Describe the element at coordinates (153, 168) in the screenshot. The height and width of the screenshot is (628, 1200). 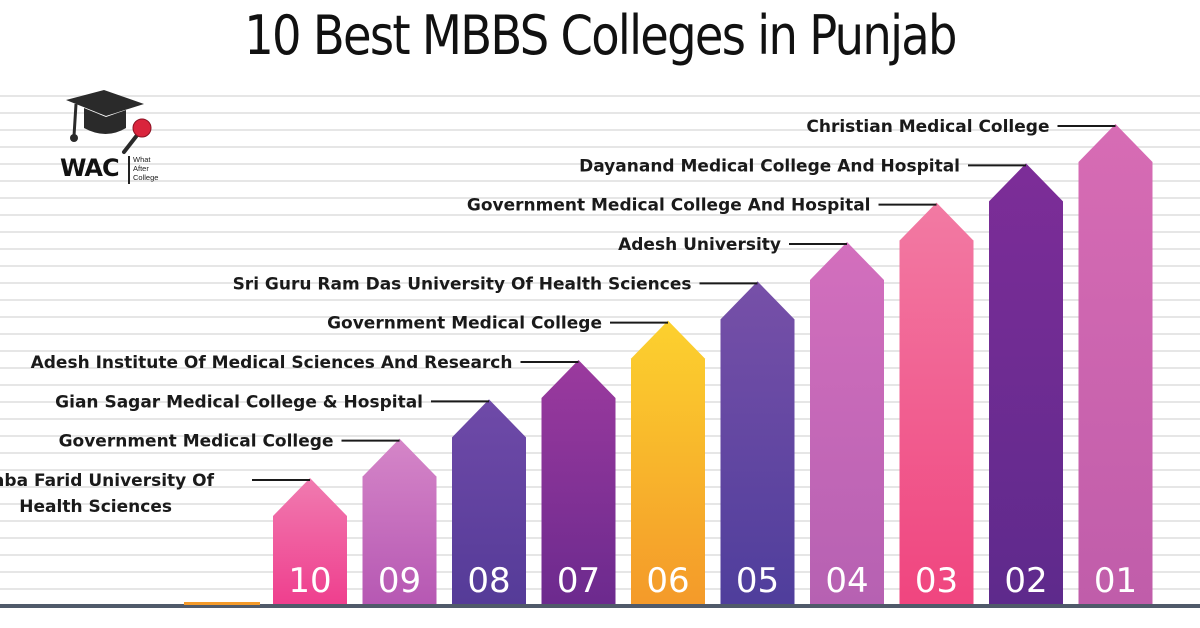
I see `logo-subtitle: What After College` at that location.